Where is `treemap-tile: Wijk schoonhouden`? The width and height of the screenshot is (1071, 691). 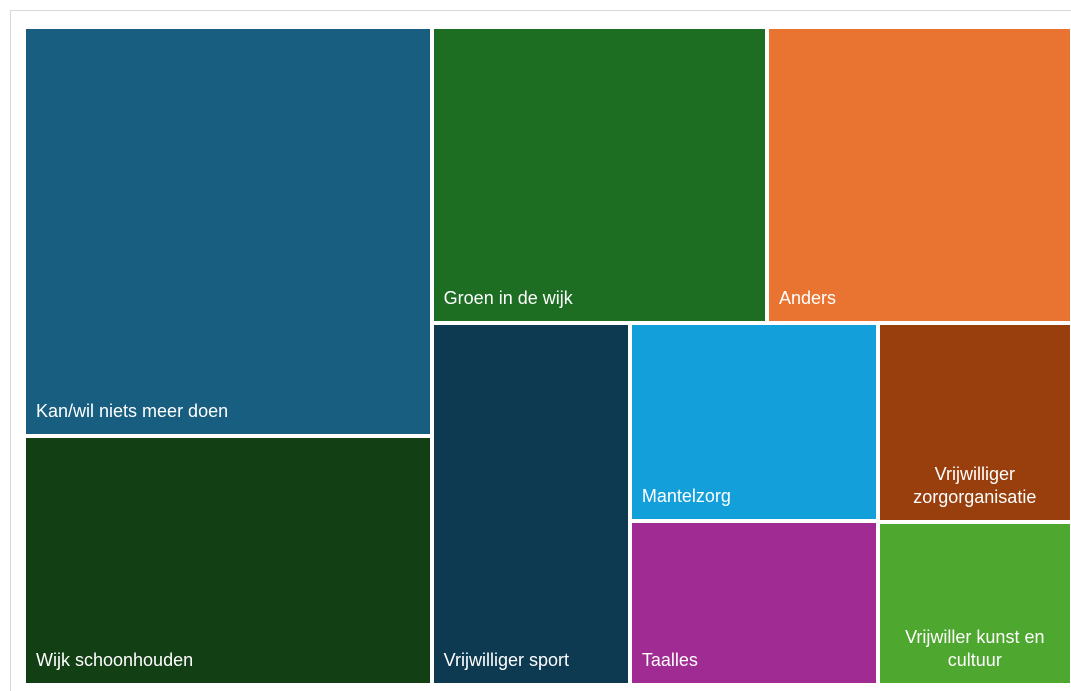
treemap-tile: Wijk schoonhouden is located at coordinates (228, 560).